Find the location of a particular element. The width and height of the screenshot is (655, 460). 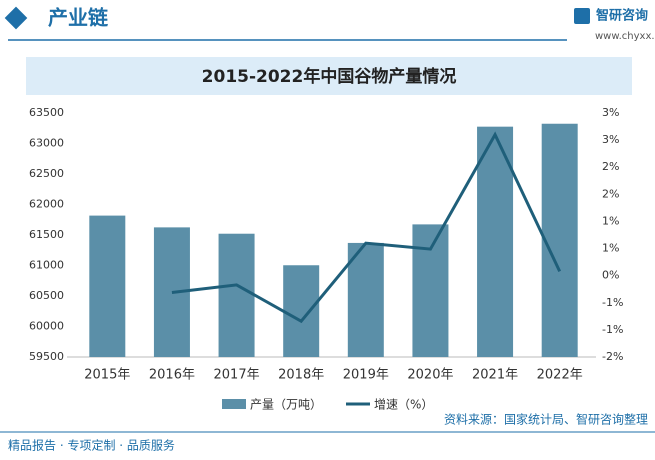

brand-logo is located at coordinates (582, 16).